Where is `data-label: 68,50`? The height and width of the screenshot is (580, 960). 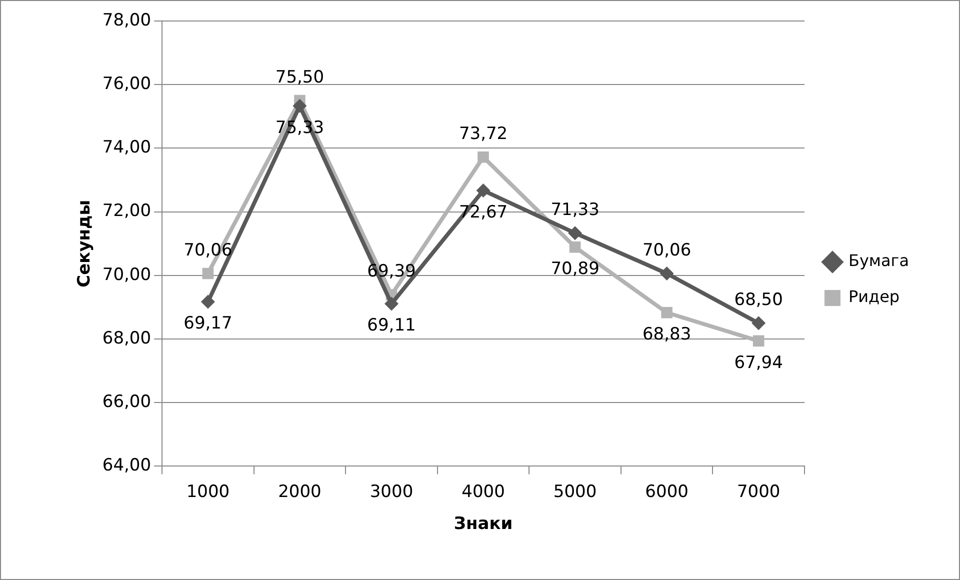 data-label: 68,50 is located at coordinates (758, 300).